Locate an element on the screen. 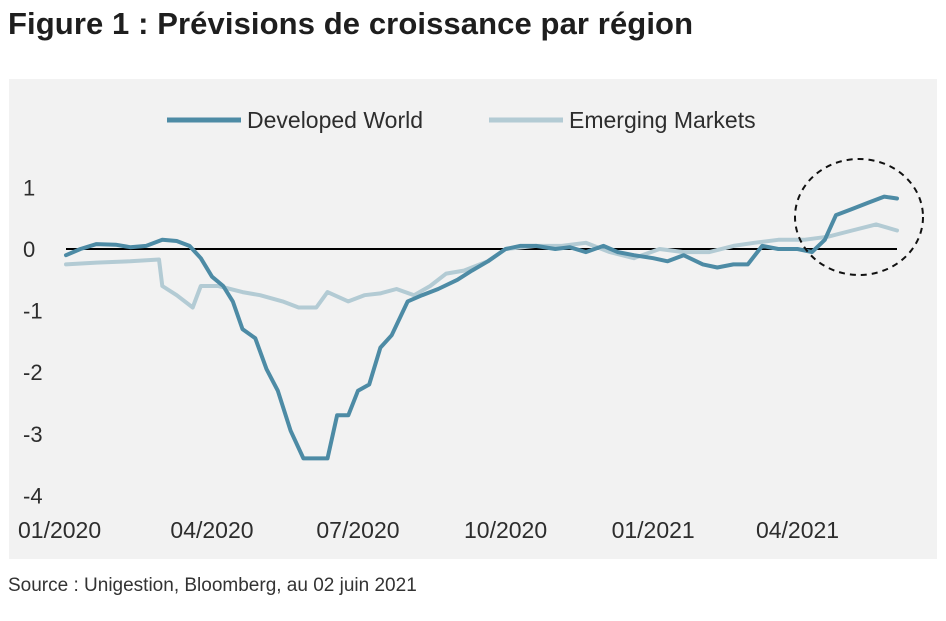 The width and height of the screenshot is (946, 621). x-tick-label: 01/2020 is located at coordinates (59, 530).